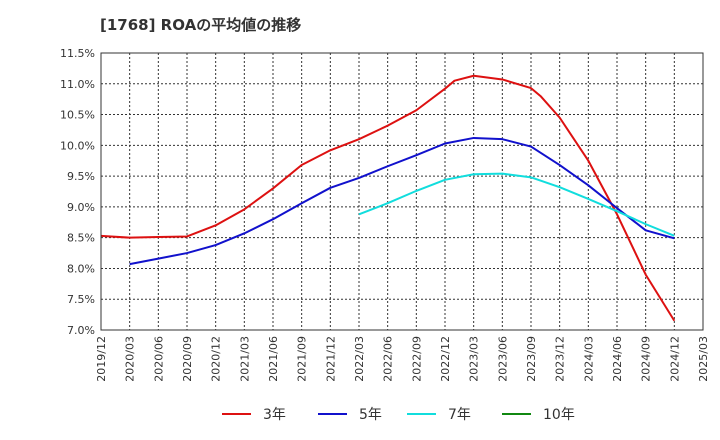 This screenshot has width=720, height=440. What do you see at coordinates (459, 415) in the screenshot?
I see `legend-label-3: 7年` at bounding box center [459, 415].